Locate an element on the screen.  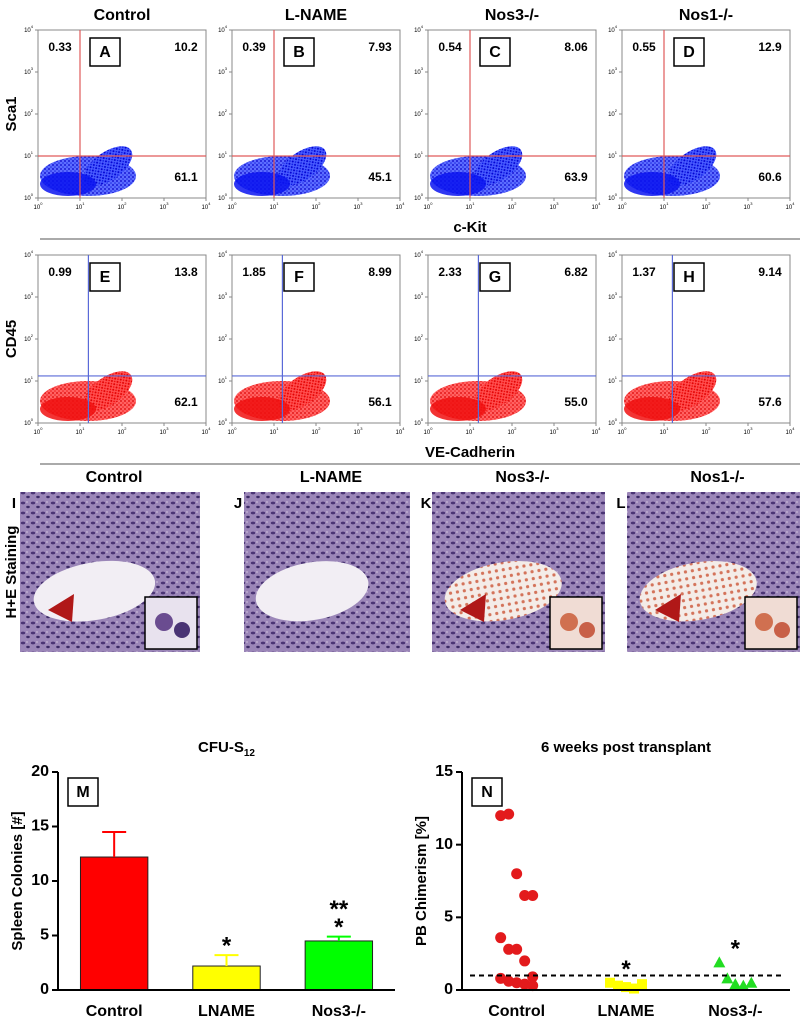
x-tick-label: Nos3-/- is located at coordinates (339, 1011).